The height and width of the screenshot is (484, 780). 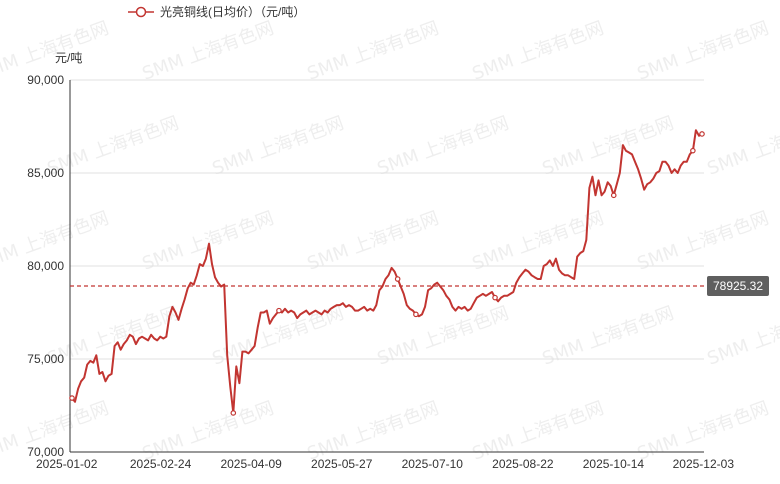 I want to click on x-tick-label: 2025-02-24, so click(x=161, y=464).